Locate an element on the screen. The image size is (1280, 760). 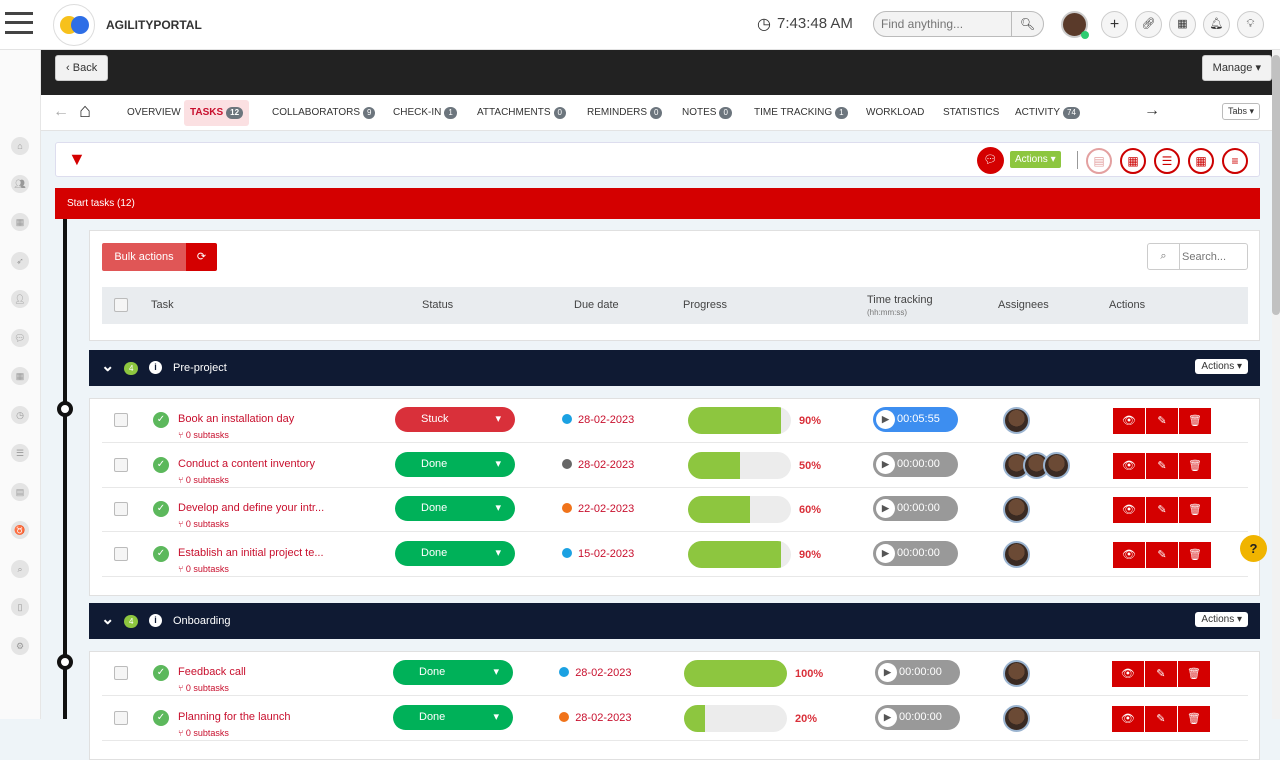
col-status: Status is located at coordinates (438, 305).